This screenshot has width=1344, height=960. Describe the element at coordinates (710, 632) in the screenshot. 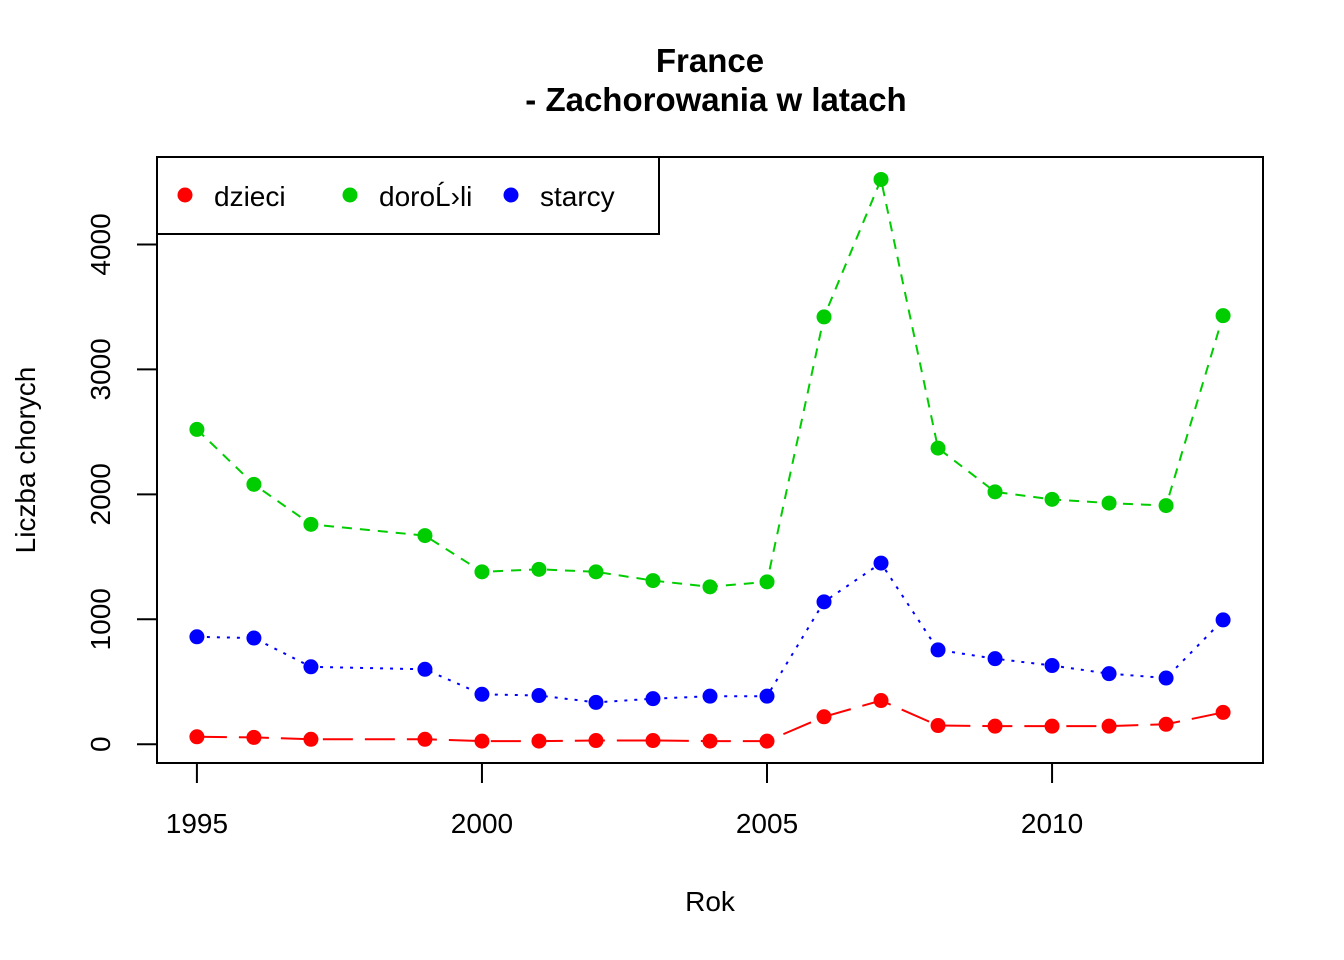

I see `series-line-starcy` at that location.